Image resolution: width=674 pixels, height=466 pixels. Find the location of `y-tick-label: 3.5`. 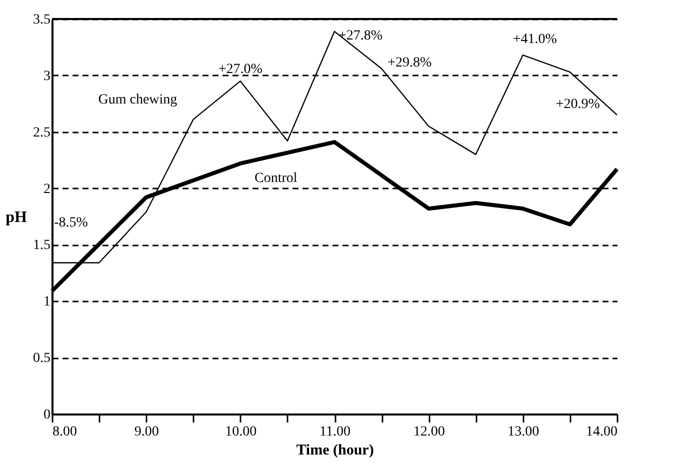

y-tick-label: 3.5 is located at coordinates (41, 20).